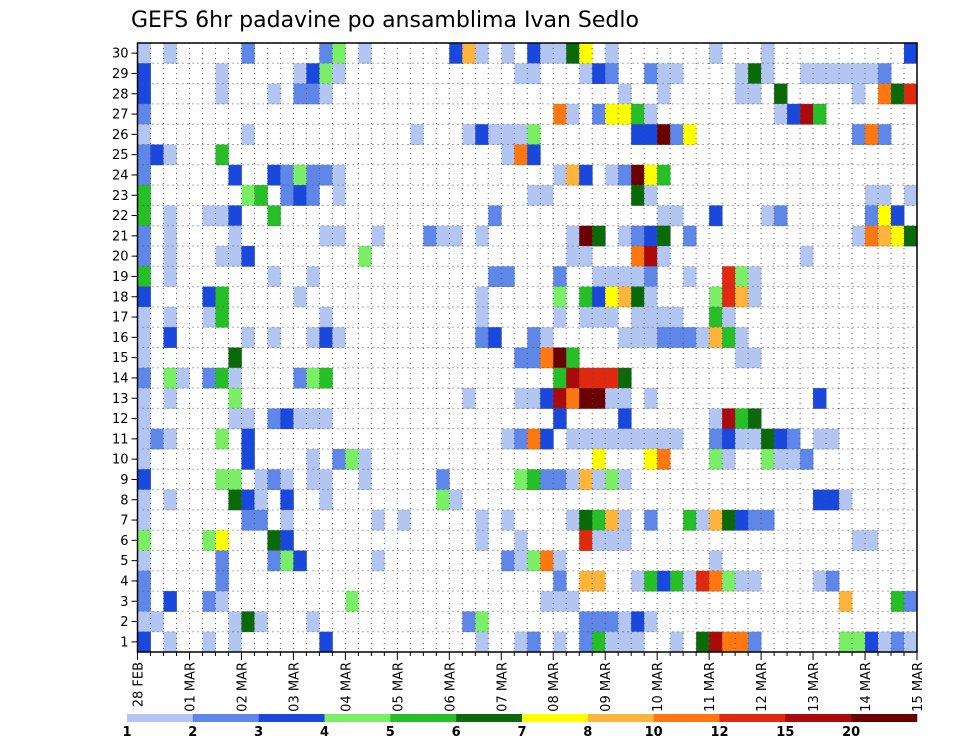 This screenshot has width=960, height=742. Describe the element at coordinates (120, 277) in the screenshot. I see `y-tick-label: 19` at that location.